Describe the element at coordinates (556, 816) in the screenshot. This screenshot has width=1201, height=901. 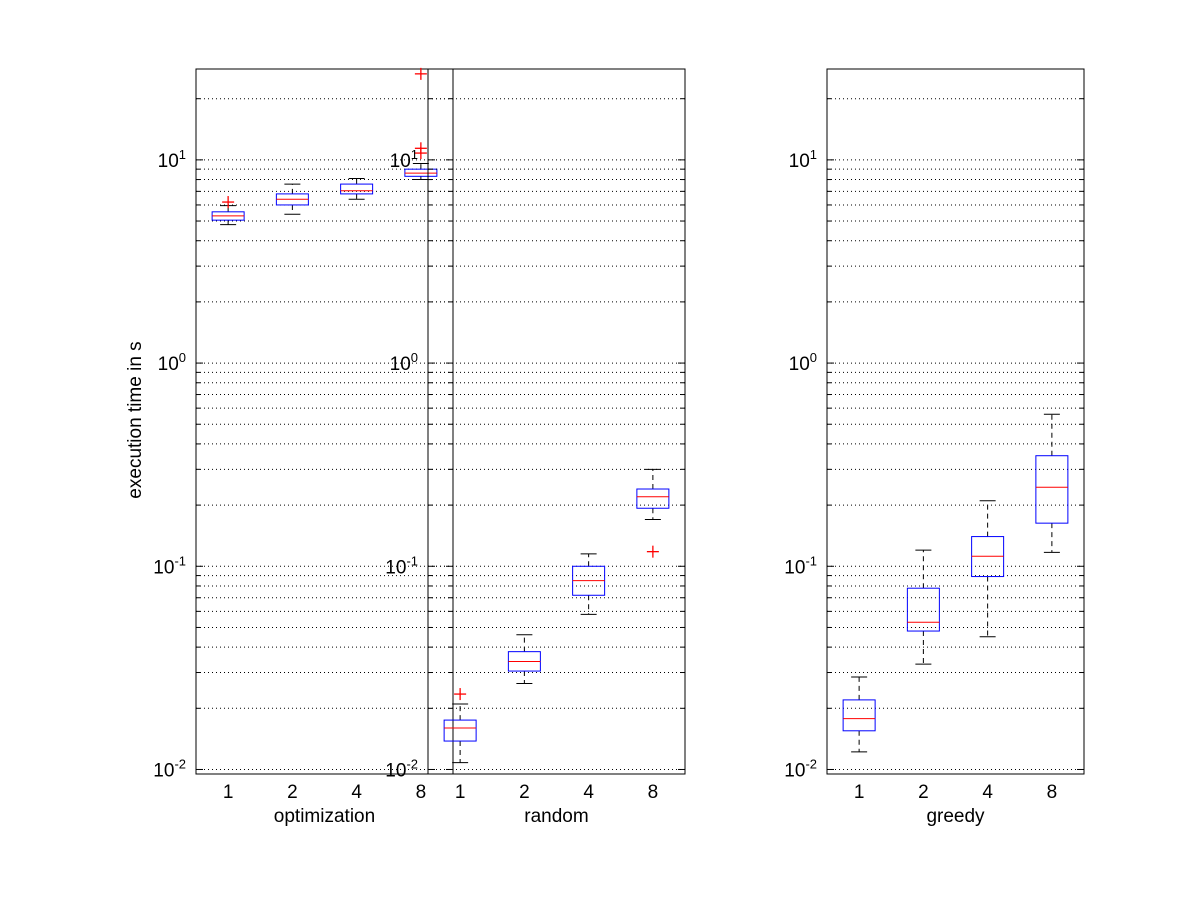
I see `x-axis-label: random` at that location.